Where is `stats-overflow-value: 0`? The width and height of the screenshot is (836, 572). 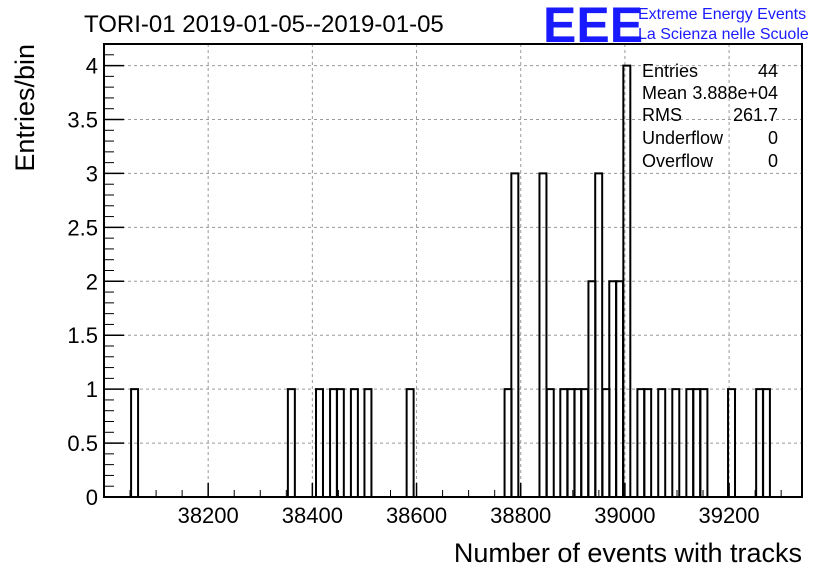
stats-overflow-value: 0 is located at coordinates (773, 161).